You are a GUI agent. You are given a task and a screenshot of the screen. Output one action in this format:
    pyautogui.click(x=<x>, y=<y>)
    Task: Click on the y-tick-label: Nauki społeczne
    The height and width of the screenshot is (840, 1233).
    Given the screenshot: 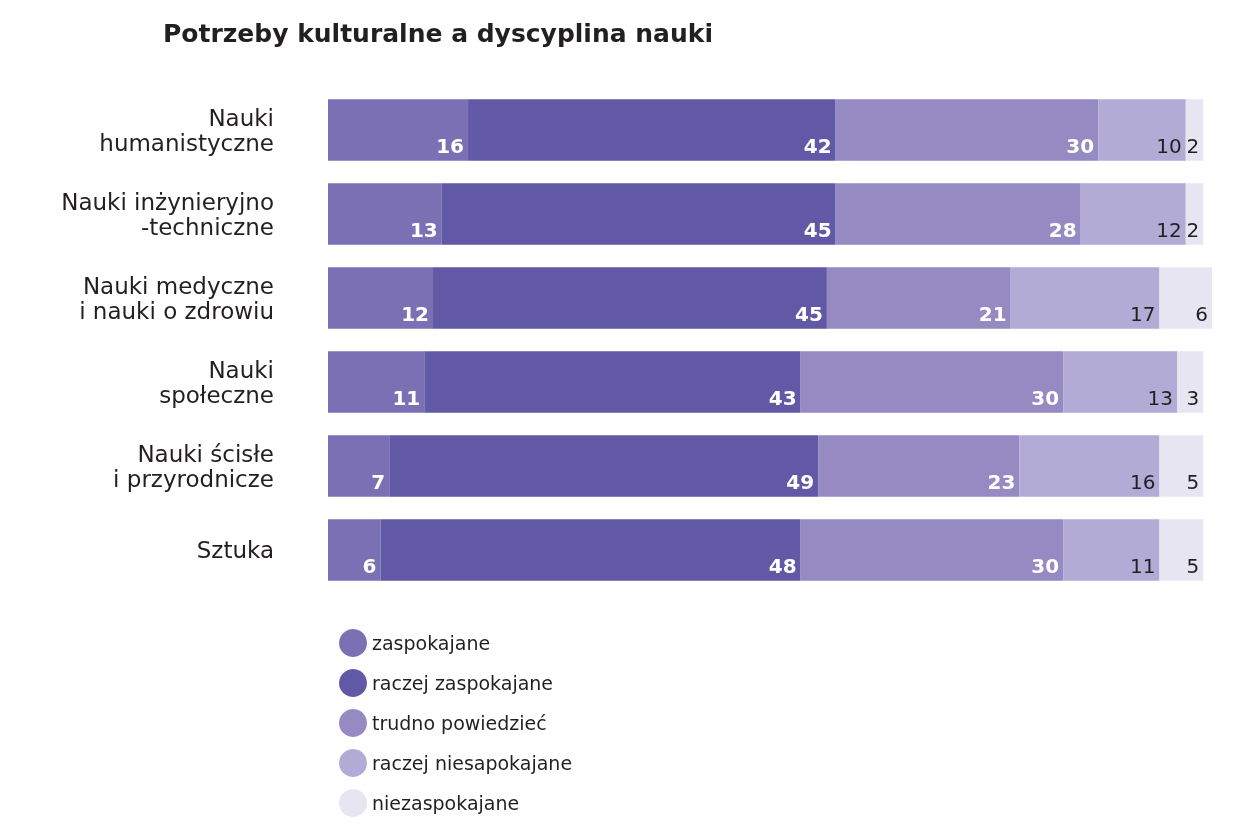 What is the action you would take?
    pyautogui.click(x=216, y=382)
    